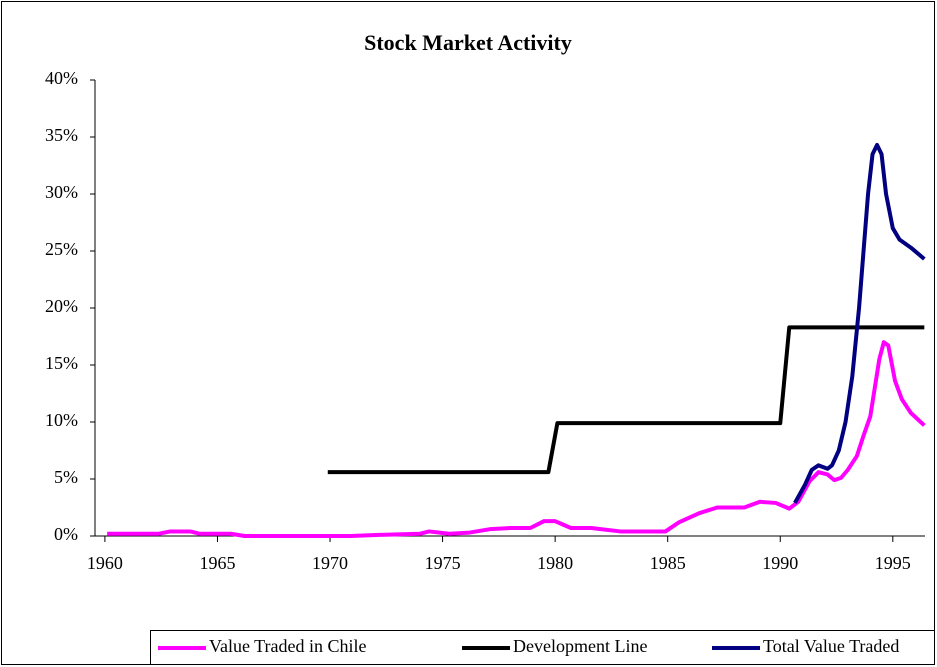  What do you see at coordinates (105, 563) in the screenshot?
I see `x-tick-label: 1960` at bounding box center [105, 563].